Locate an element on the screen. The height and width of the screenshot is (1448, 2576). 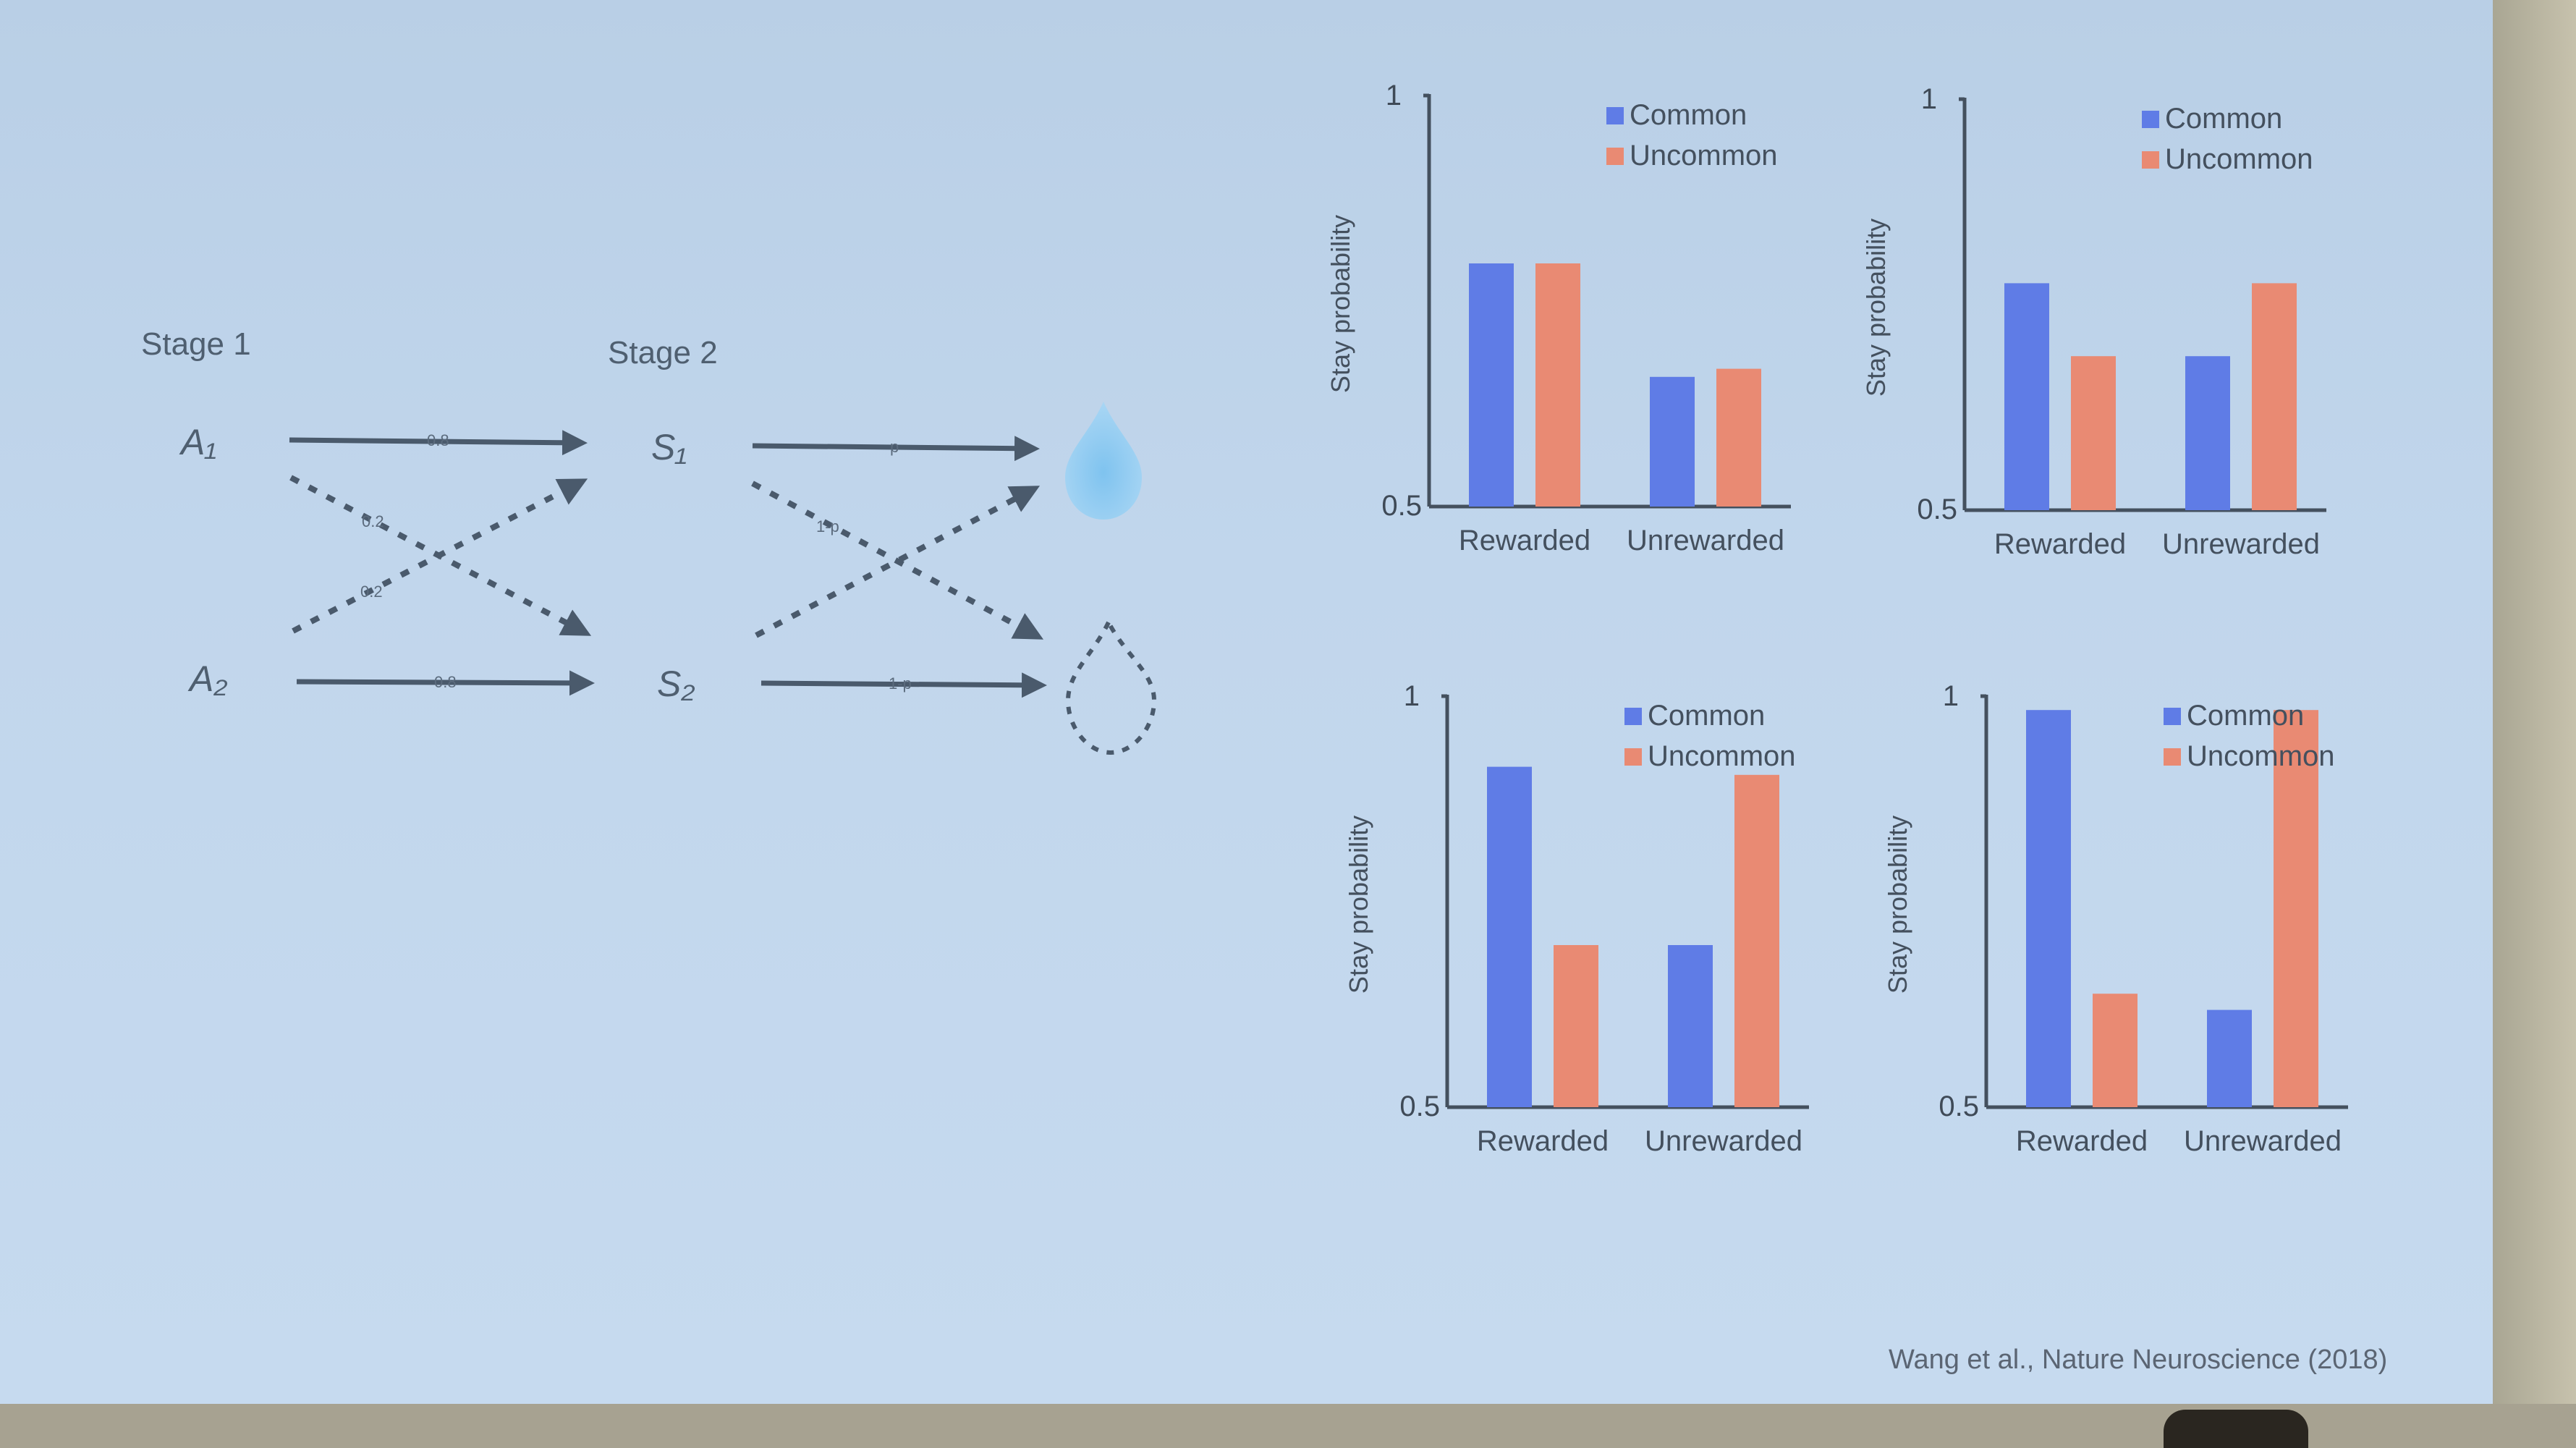
wall-right is located at coordinates (2534, 724).